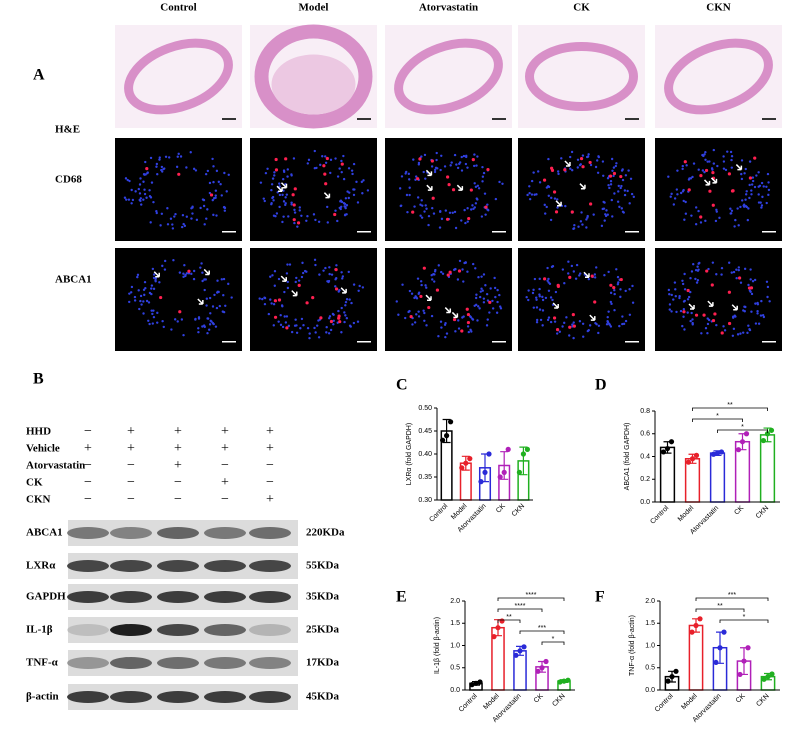  I want to click on y-tick-label: 1.5, so click(455, 623).